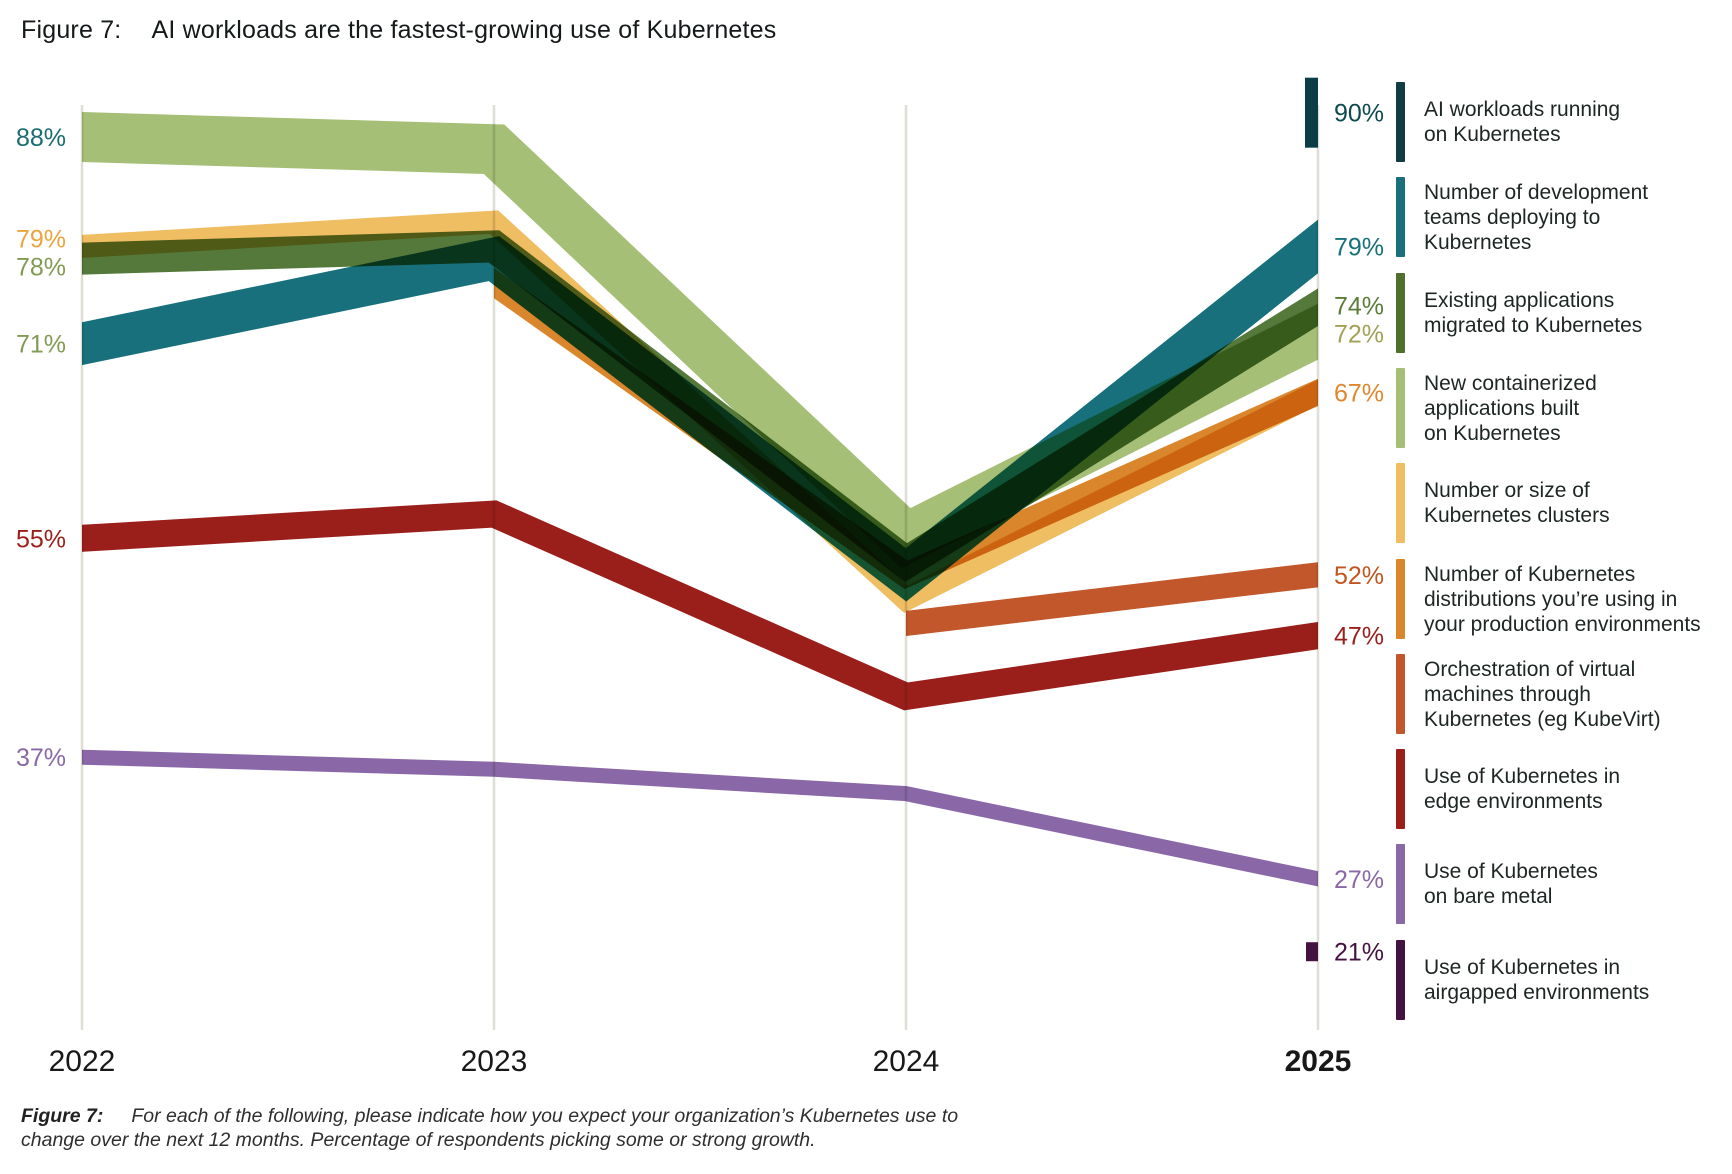 The height and width of the screenshot is (1174, 1732). Describe the element at coordinates (1400, 503) in the screenshot. I see `legend-swatch-clusters` at that location.